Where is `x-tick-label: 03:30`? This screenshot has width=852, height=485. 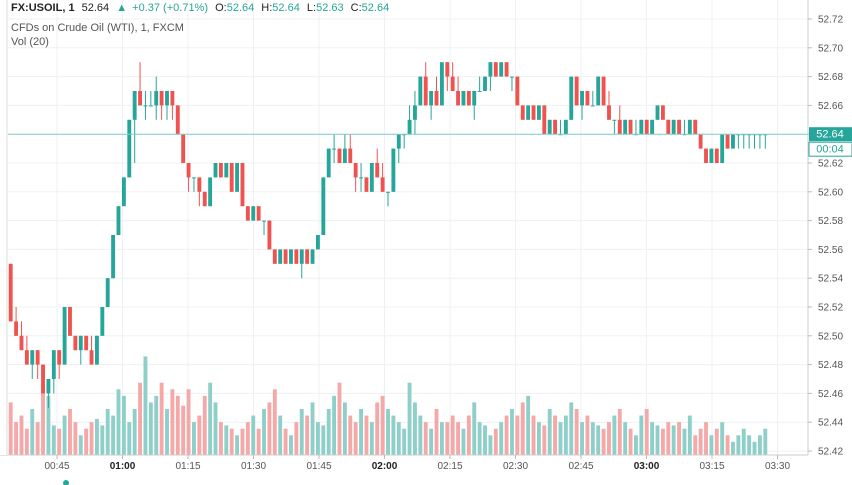
x-tick-label: 03:30 is located at coordinates (777, 466).